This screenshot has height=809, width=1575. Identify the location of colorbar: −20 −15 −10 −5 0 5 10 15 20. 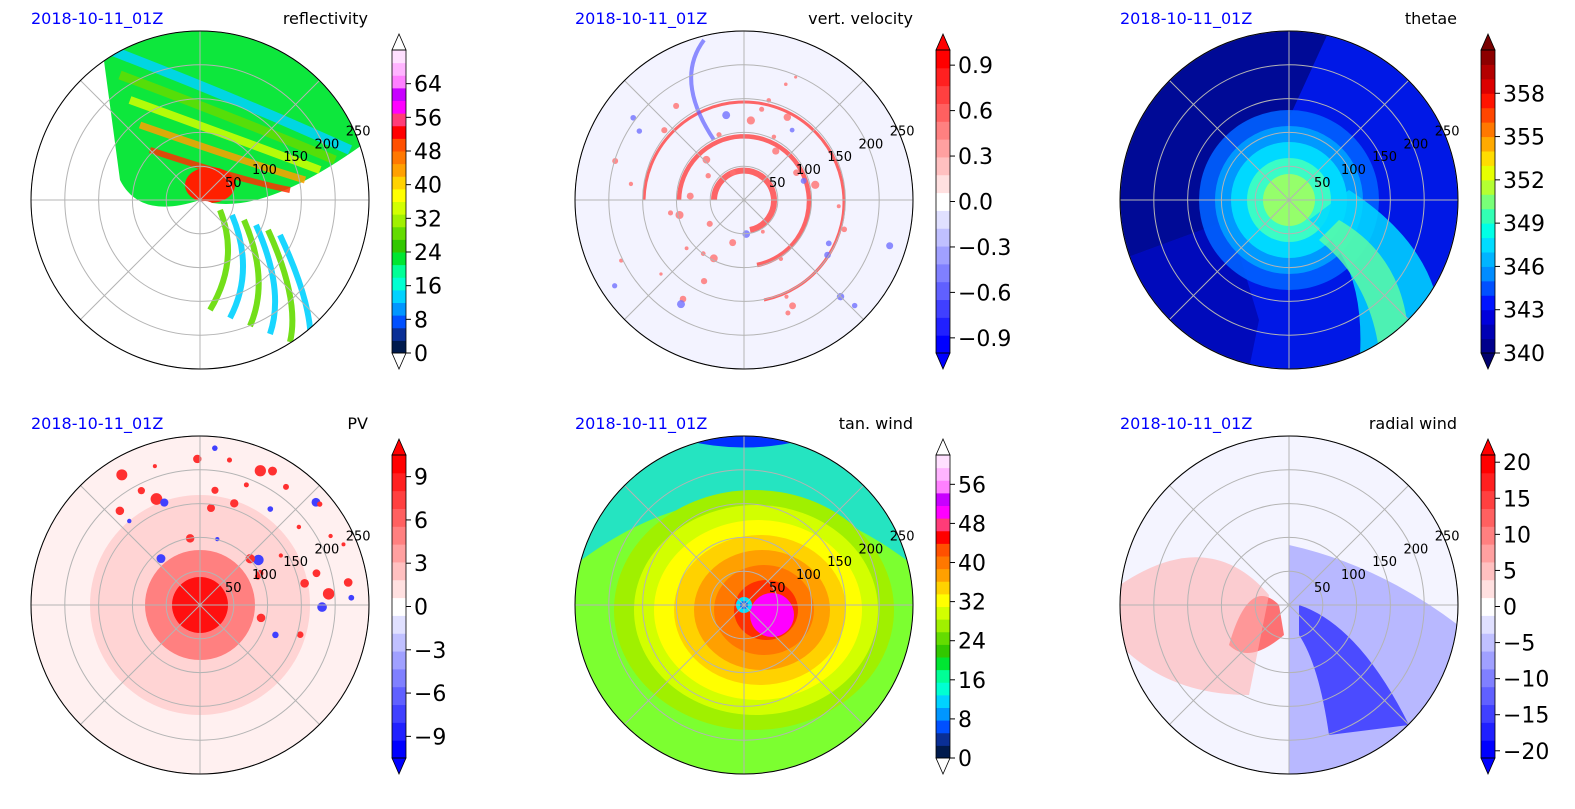
(1514, 606).